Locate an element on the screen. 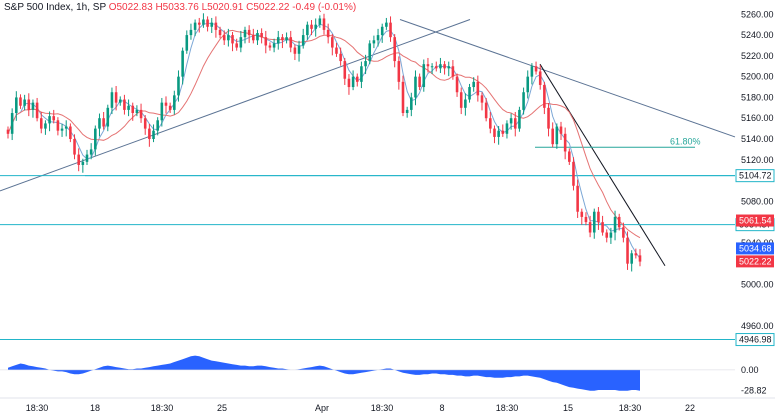  time-tick-label: 18:30 is located at coordinates (37, 408).